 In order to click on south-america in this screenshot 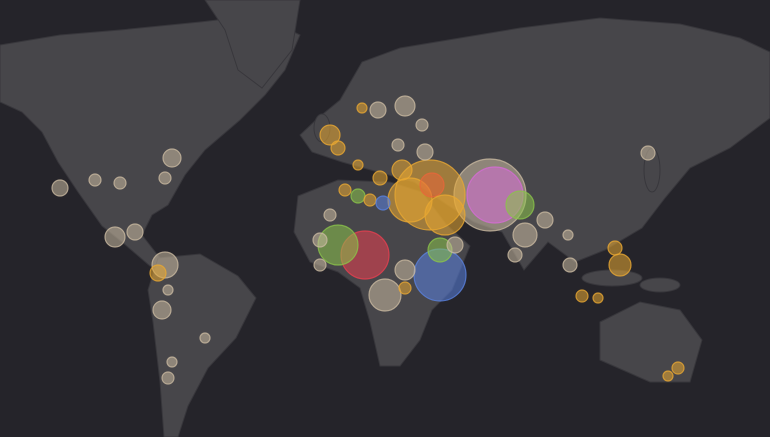, I will do `click(202, 345)`.